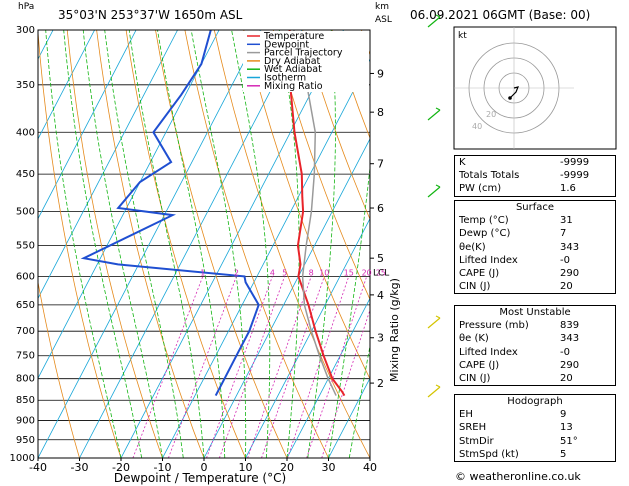  I want to click on pressure-tick-label: 950, so click(25, 440).